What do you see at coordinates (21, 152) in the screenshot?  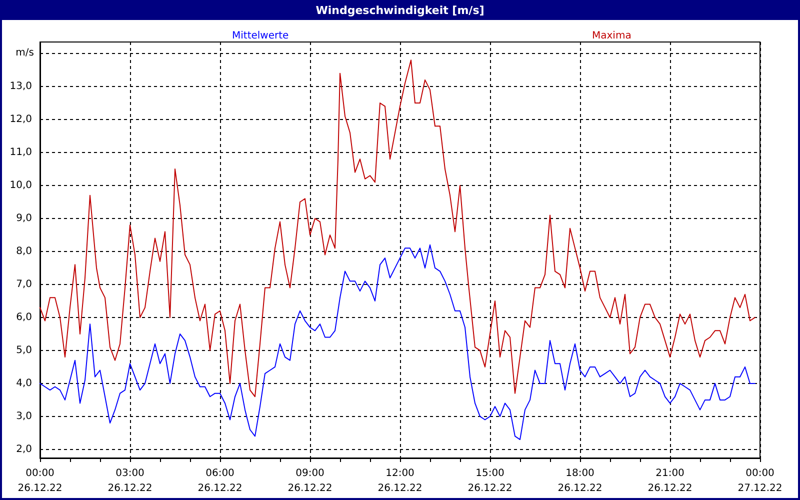 I see `y-tick-label: 11,0` at bounding box center [21, 152].